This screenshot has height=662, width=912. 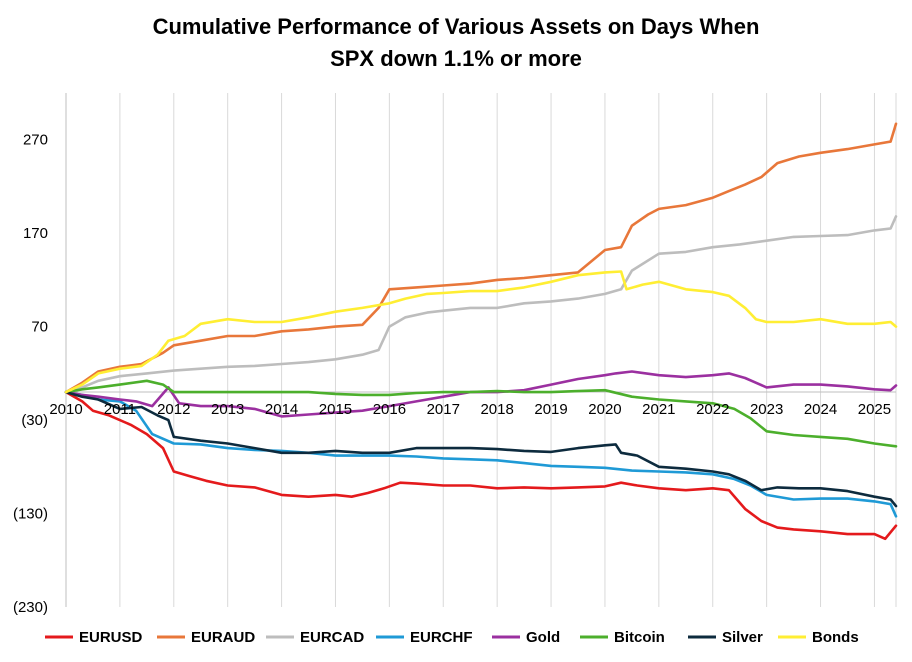 What do you see at coordinates (604, 409) in the screenshot?
I see `x-tick-label-2020: 2020` at bounding box center [604, 409].